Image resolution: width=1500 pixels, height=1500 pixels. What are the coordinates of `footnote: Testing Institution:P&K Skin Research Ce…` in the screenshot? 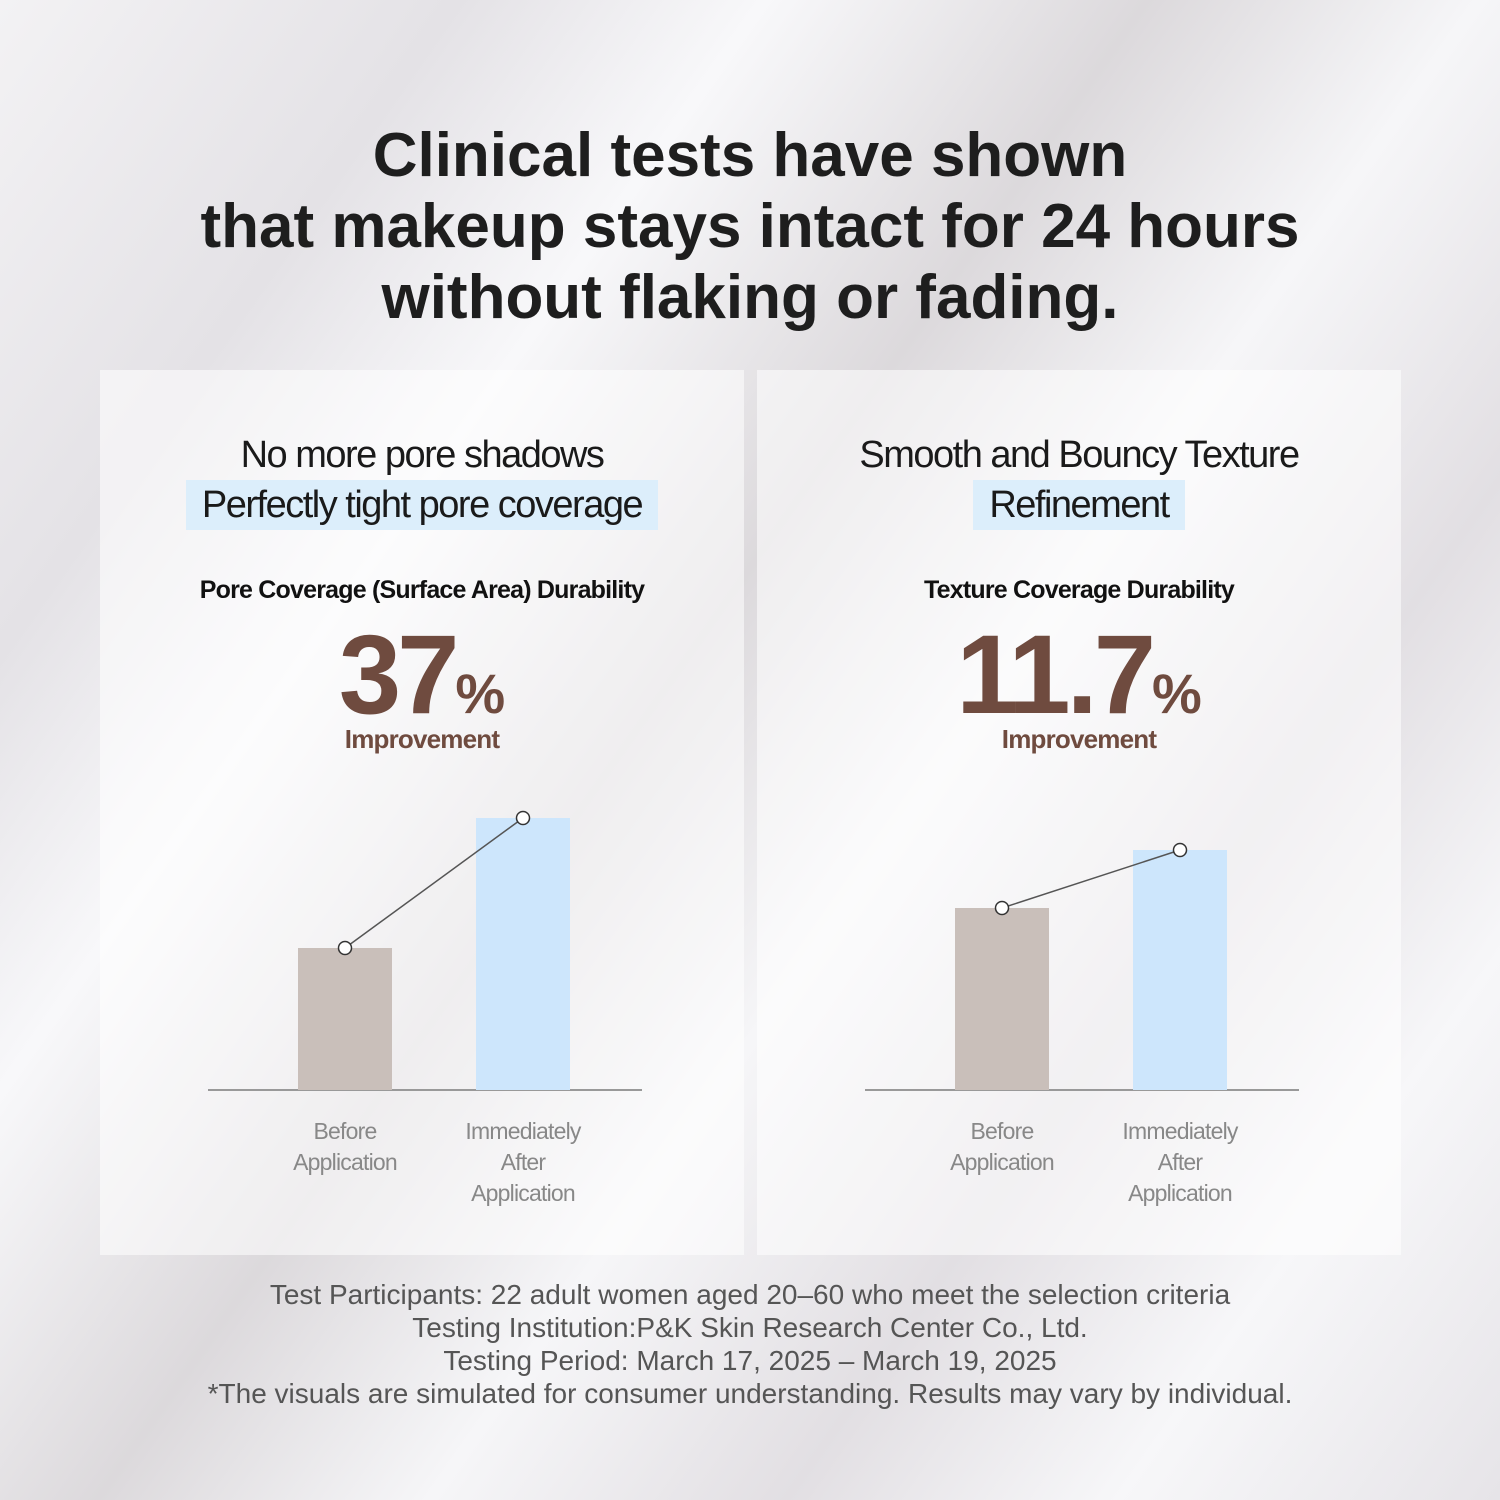 It's located at (750, 1327).